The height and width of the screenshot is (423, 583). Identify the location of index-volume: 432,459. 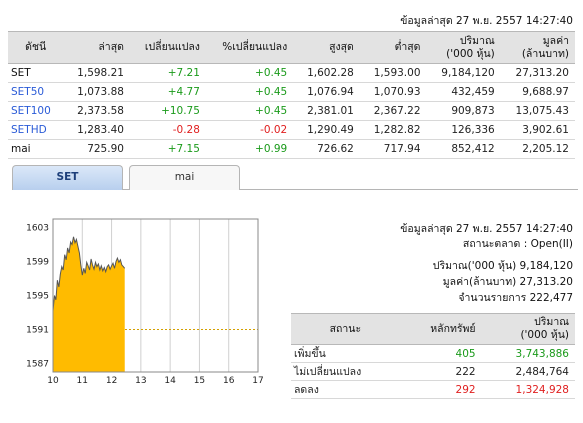
(463, 92).